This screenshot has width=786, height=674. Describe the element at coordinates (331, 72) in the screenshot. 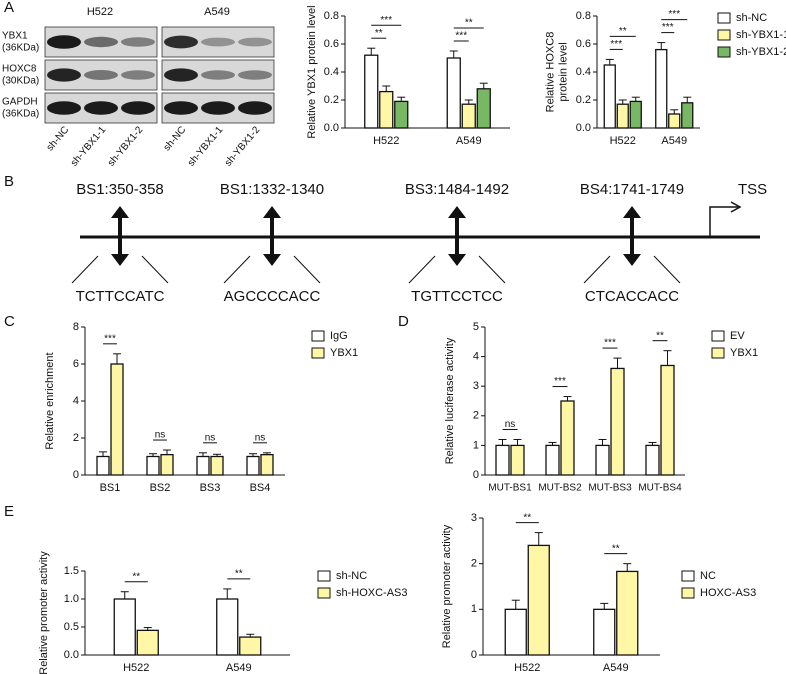

I see `y-tick-label: 0.4` at that location.